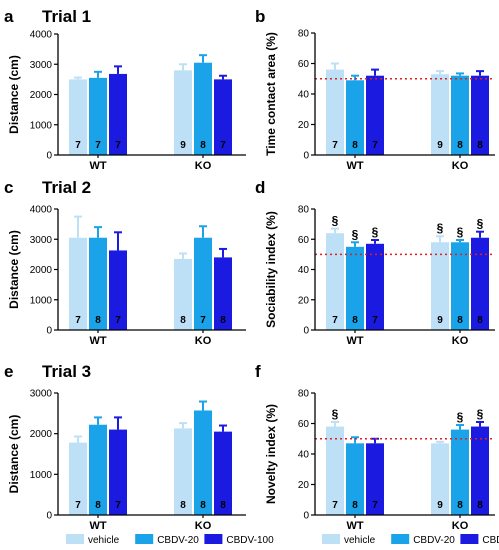  I want to click on legend-2: vehicle CBDV-20 CBDV-100, so click(410, 540).